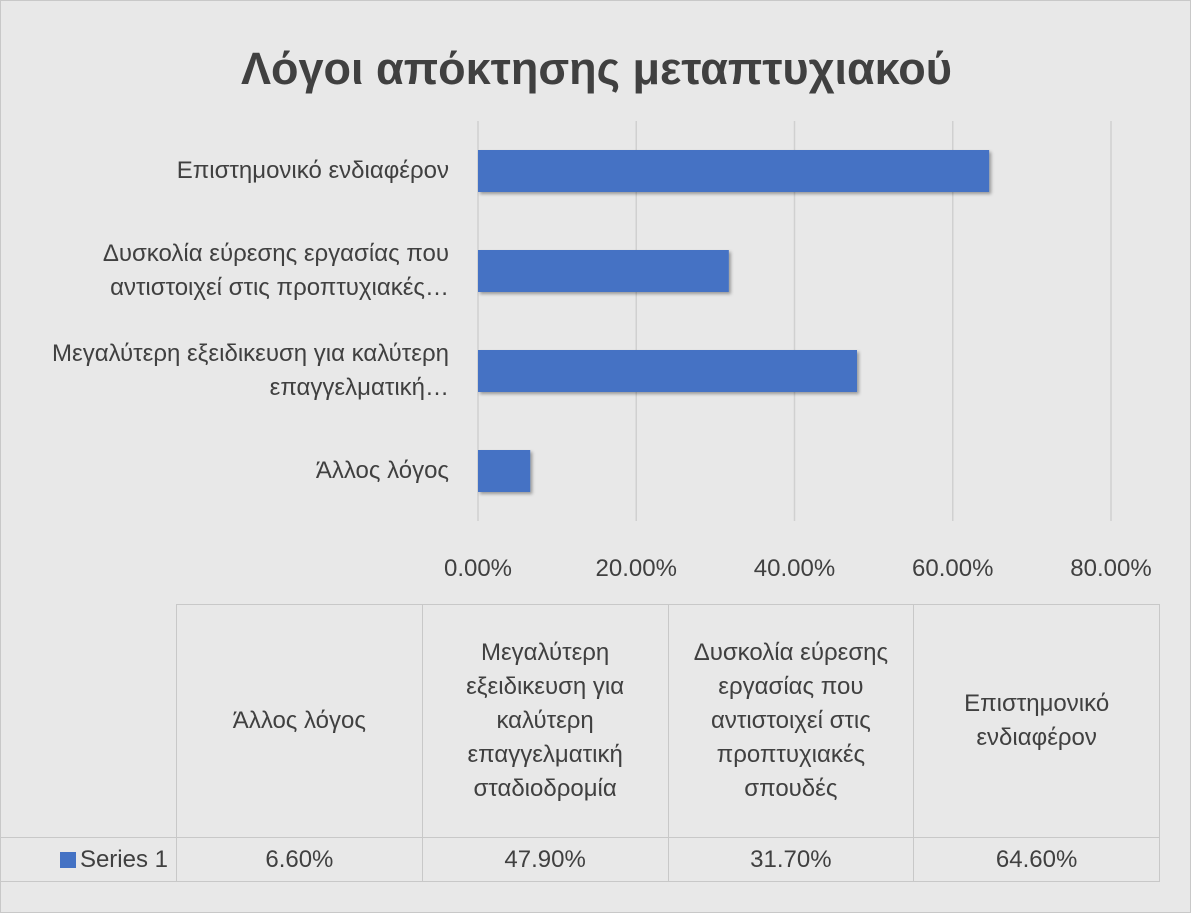 The image size is (1191, 913). What do you see at coordinates (791, 859) in the screenshot?
I see `table-value-cell: 31.70%` at bounding box center [791, 859].